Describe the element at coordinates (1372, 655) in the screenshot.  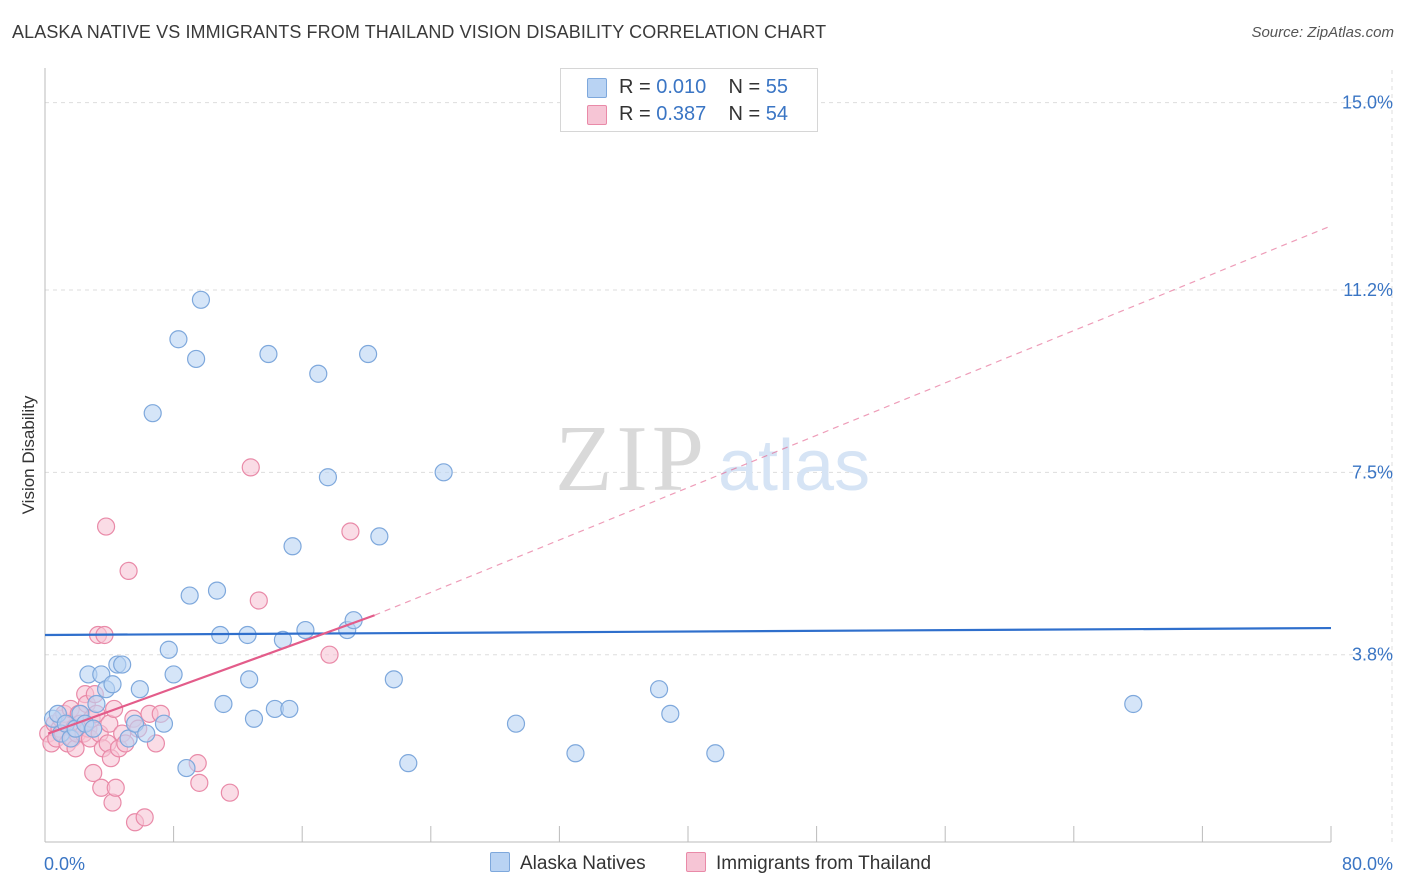
I see `y-tick-label: 3.8%` at that location.